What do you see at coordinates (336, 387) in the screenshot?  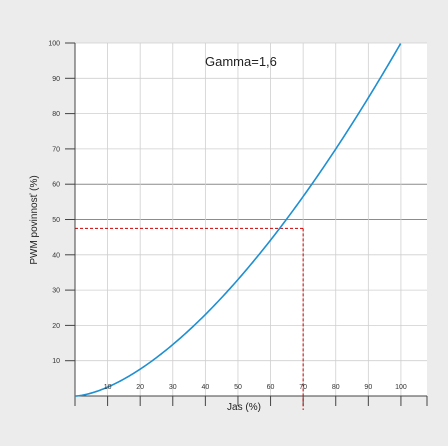 I see `x-tick-label: 80` at bounding box center [336, 387].